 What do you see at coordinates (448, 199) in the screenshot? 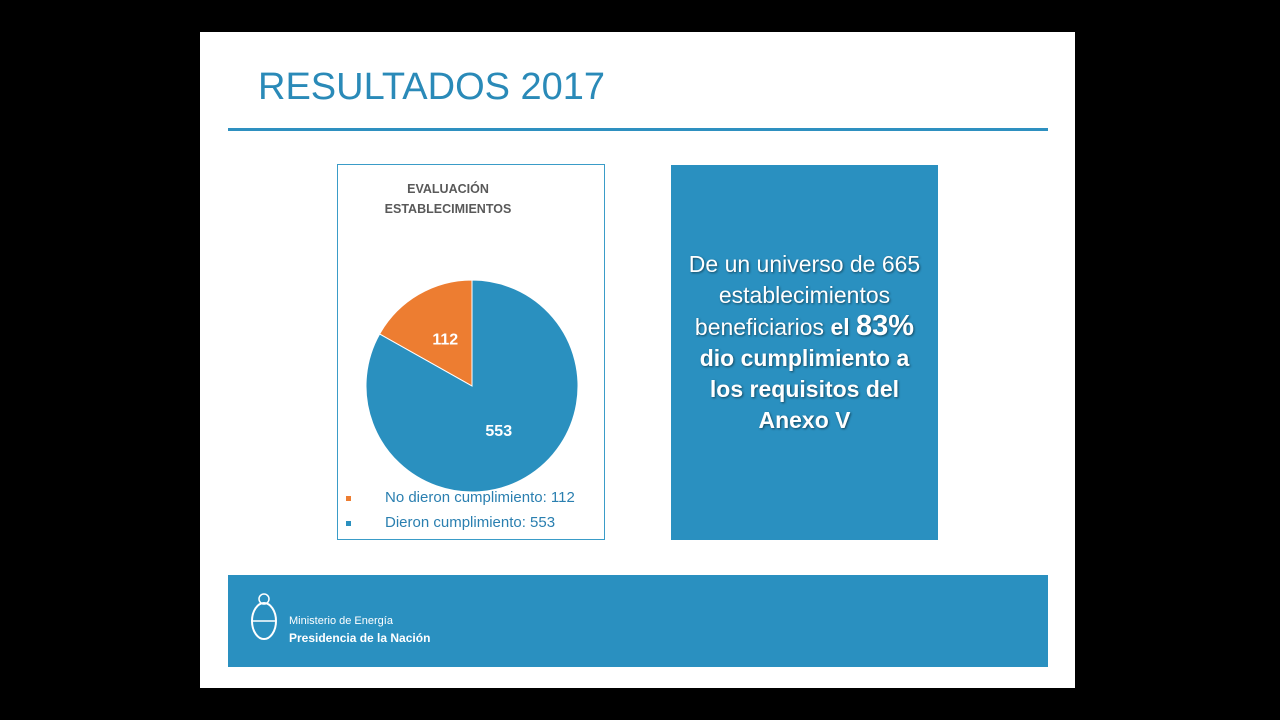
I see `chart-title: EVALUACIÓN ESTABLECIMIENTOS` at bounding box center [448, 199].